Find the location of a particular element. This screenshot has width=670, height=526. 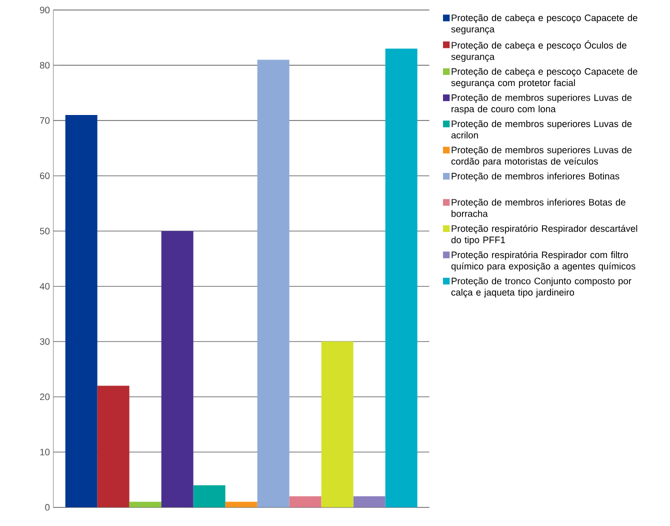

legend-label: Proteção de cabeça e pescoço Óculos de segurança is located at coordinates (538, 51).